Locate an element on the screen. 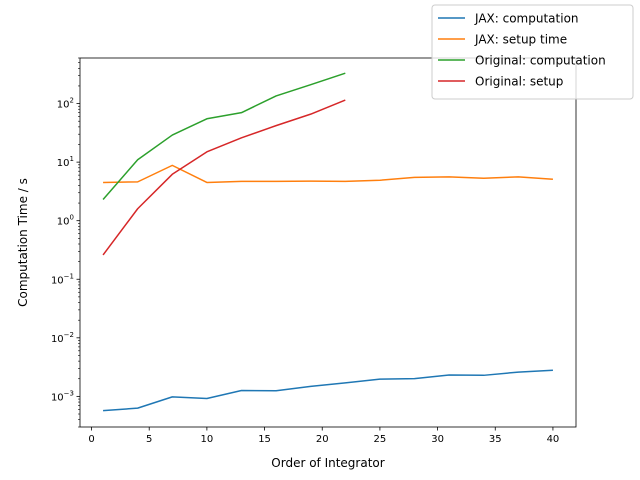 Image resolution: width=640 pixels, height=480 pixels. x-axis: 0 5 10 15 20 25 30 35 40 is located at coordinates (323, 436).